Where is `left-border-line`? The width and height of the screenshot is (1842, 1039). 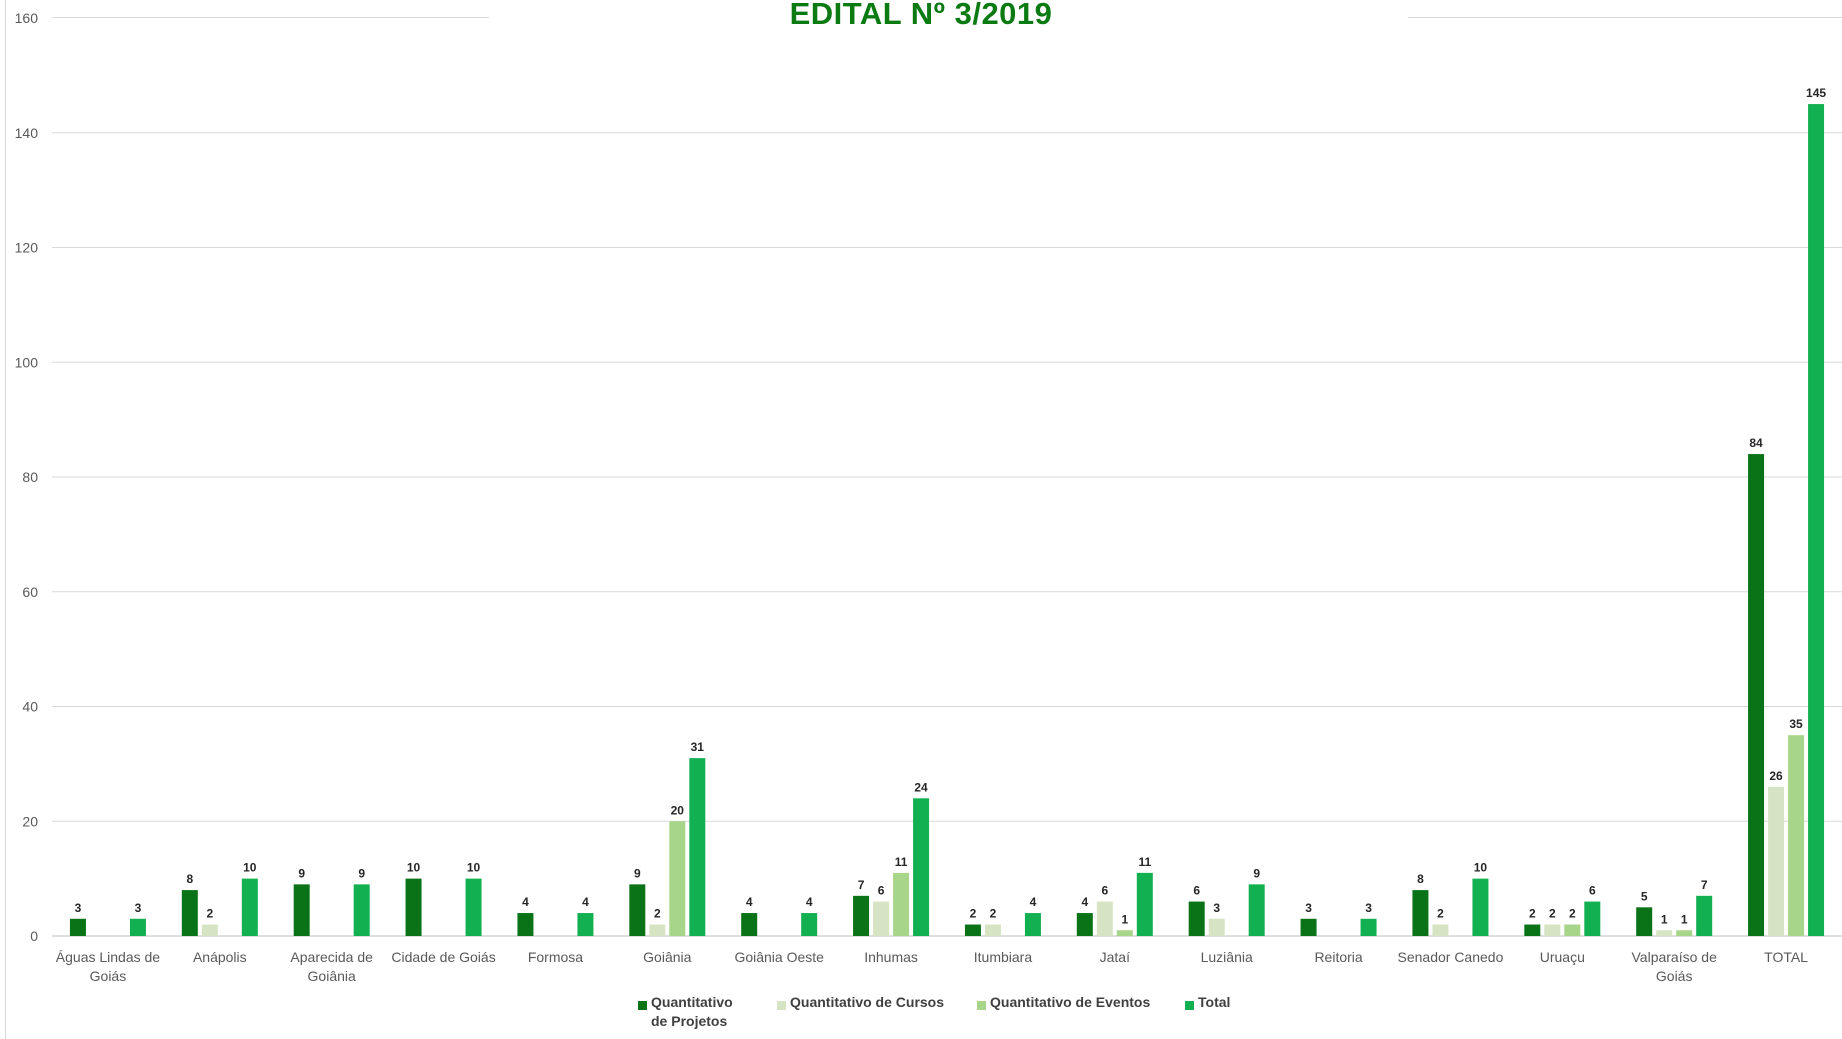 left-border-line is located at coordinates (5, 519).